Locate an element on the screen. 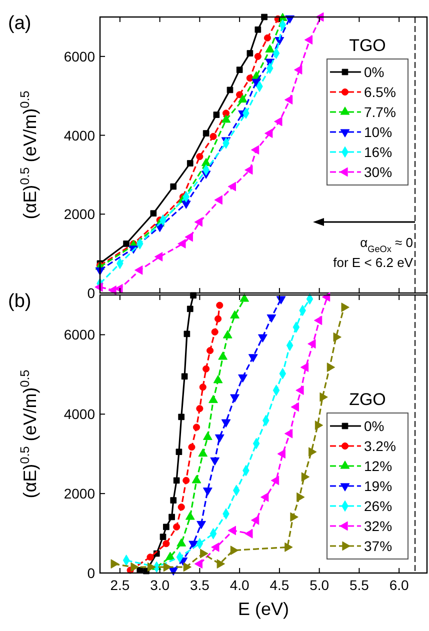 This screenshot has width=429, height=631. legend-label: 16% is located at coordinates (378, 152).